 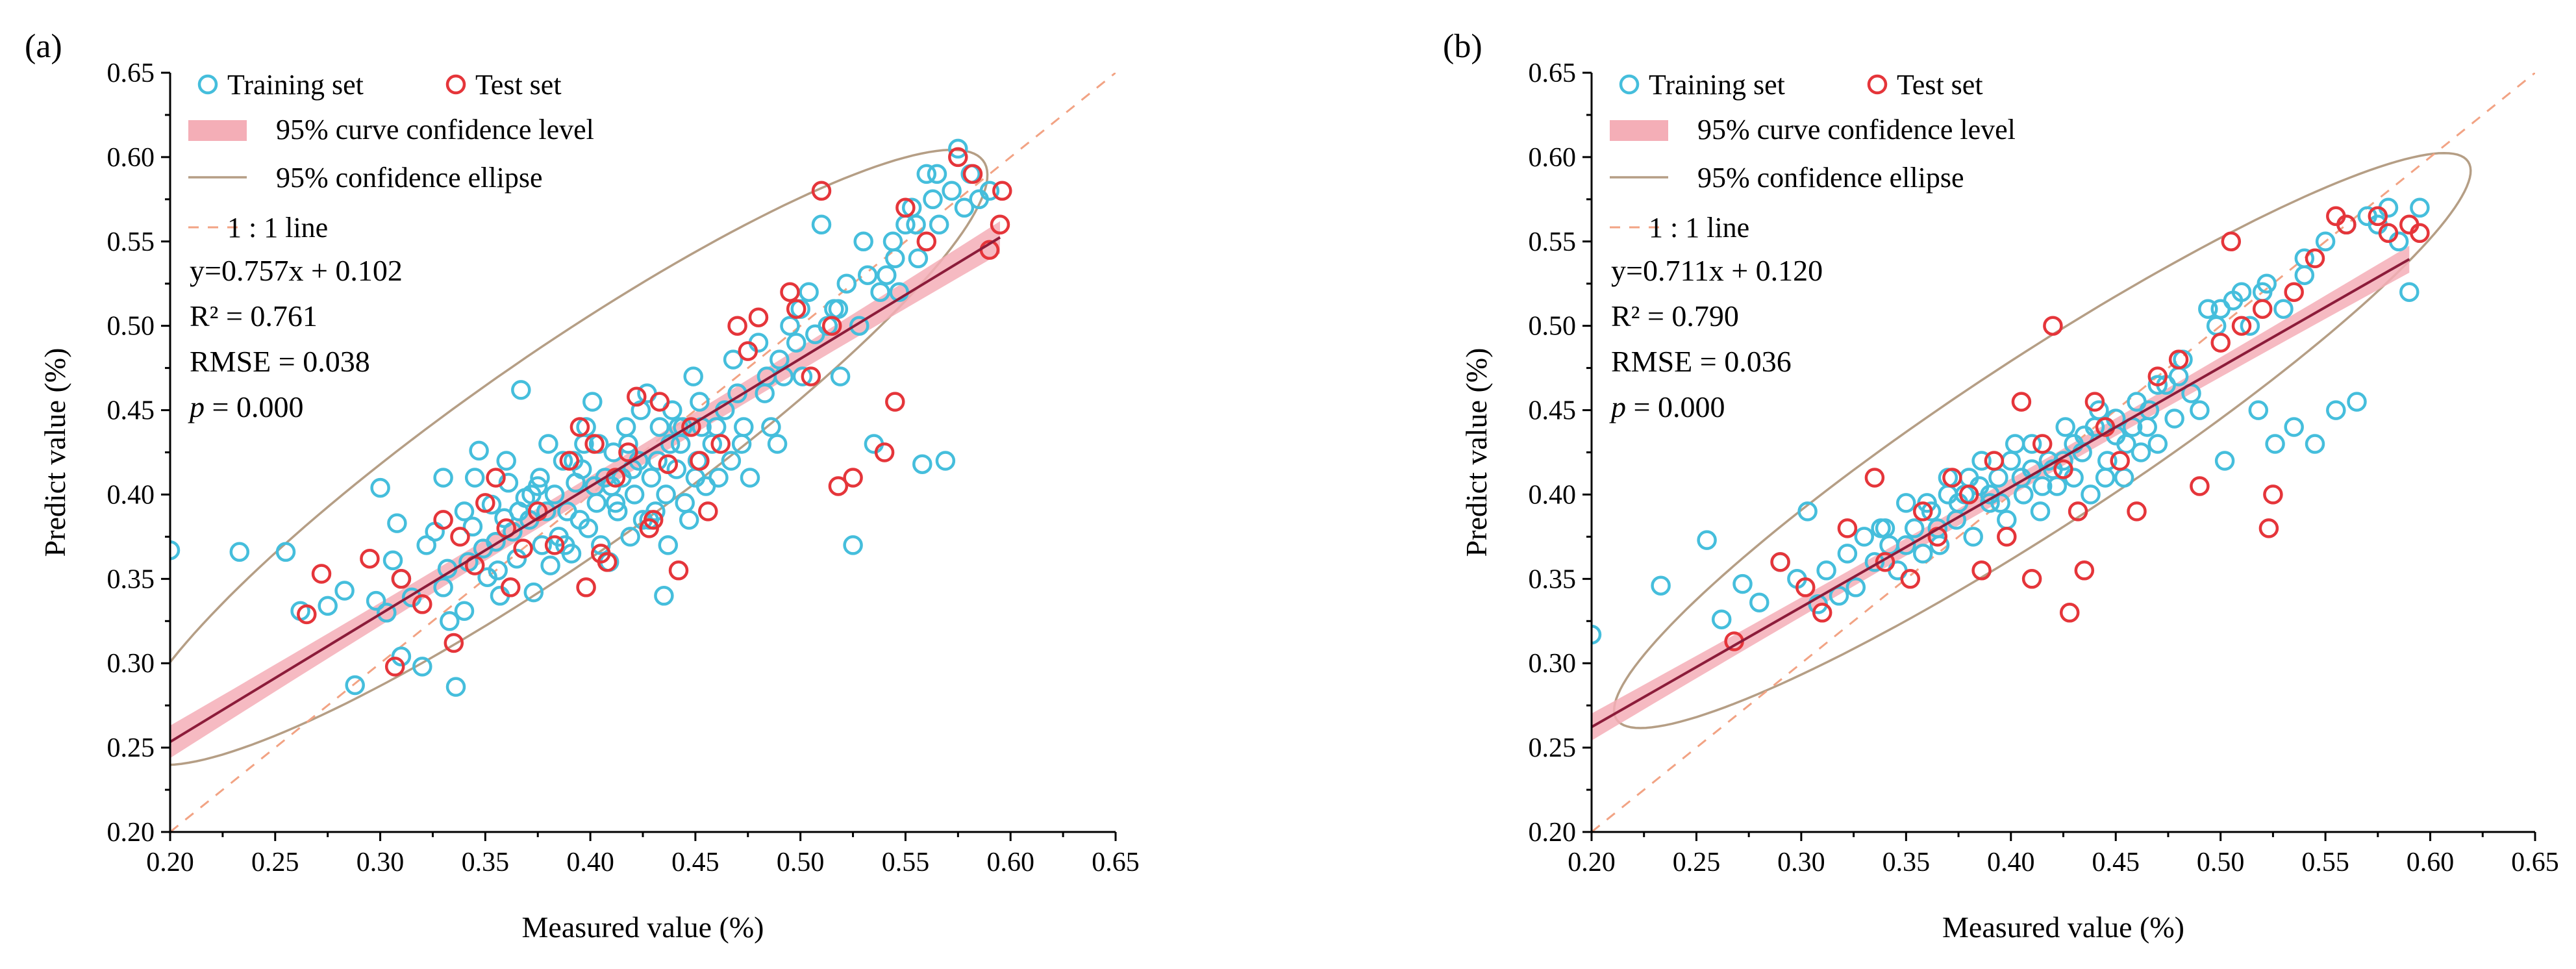 I want to click on p-value: p = 0.000, so click(x=1667, y=406).